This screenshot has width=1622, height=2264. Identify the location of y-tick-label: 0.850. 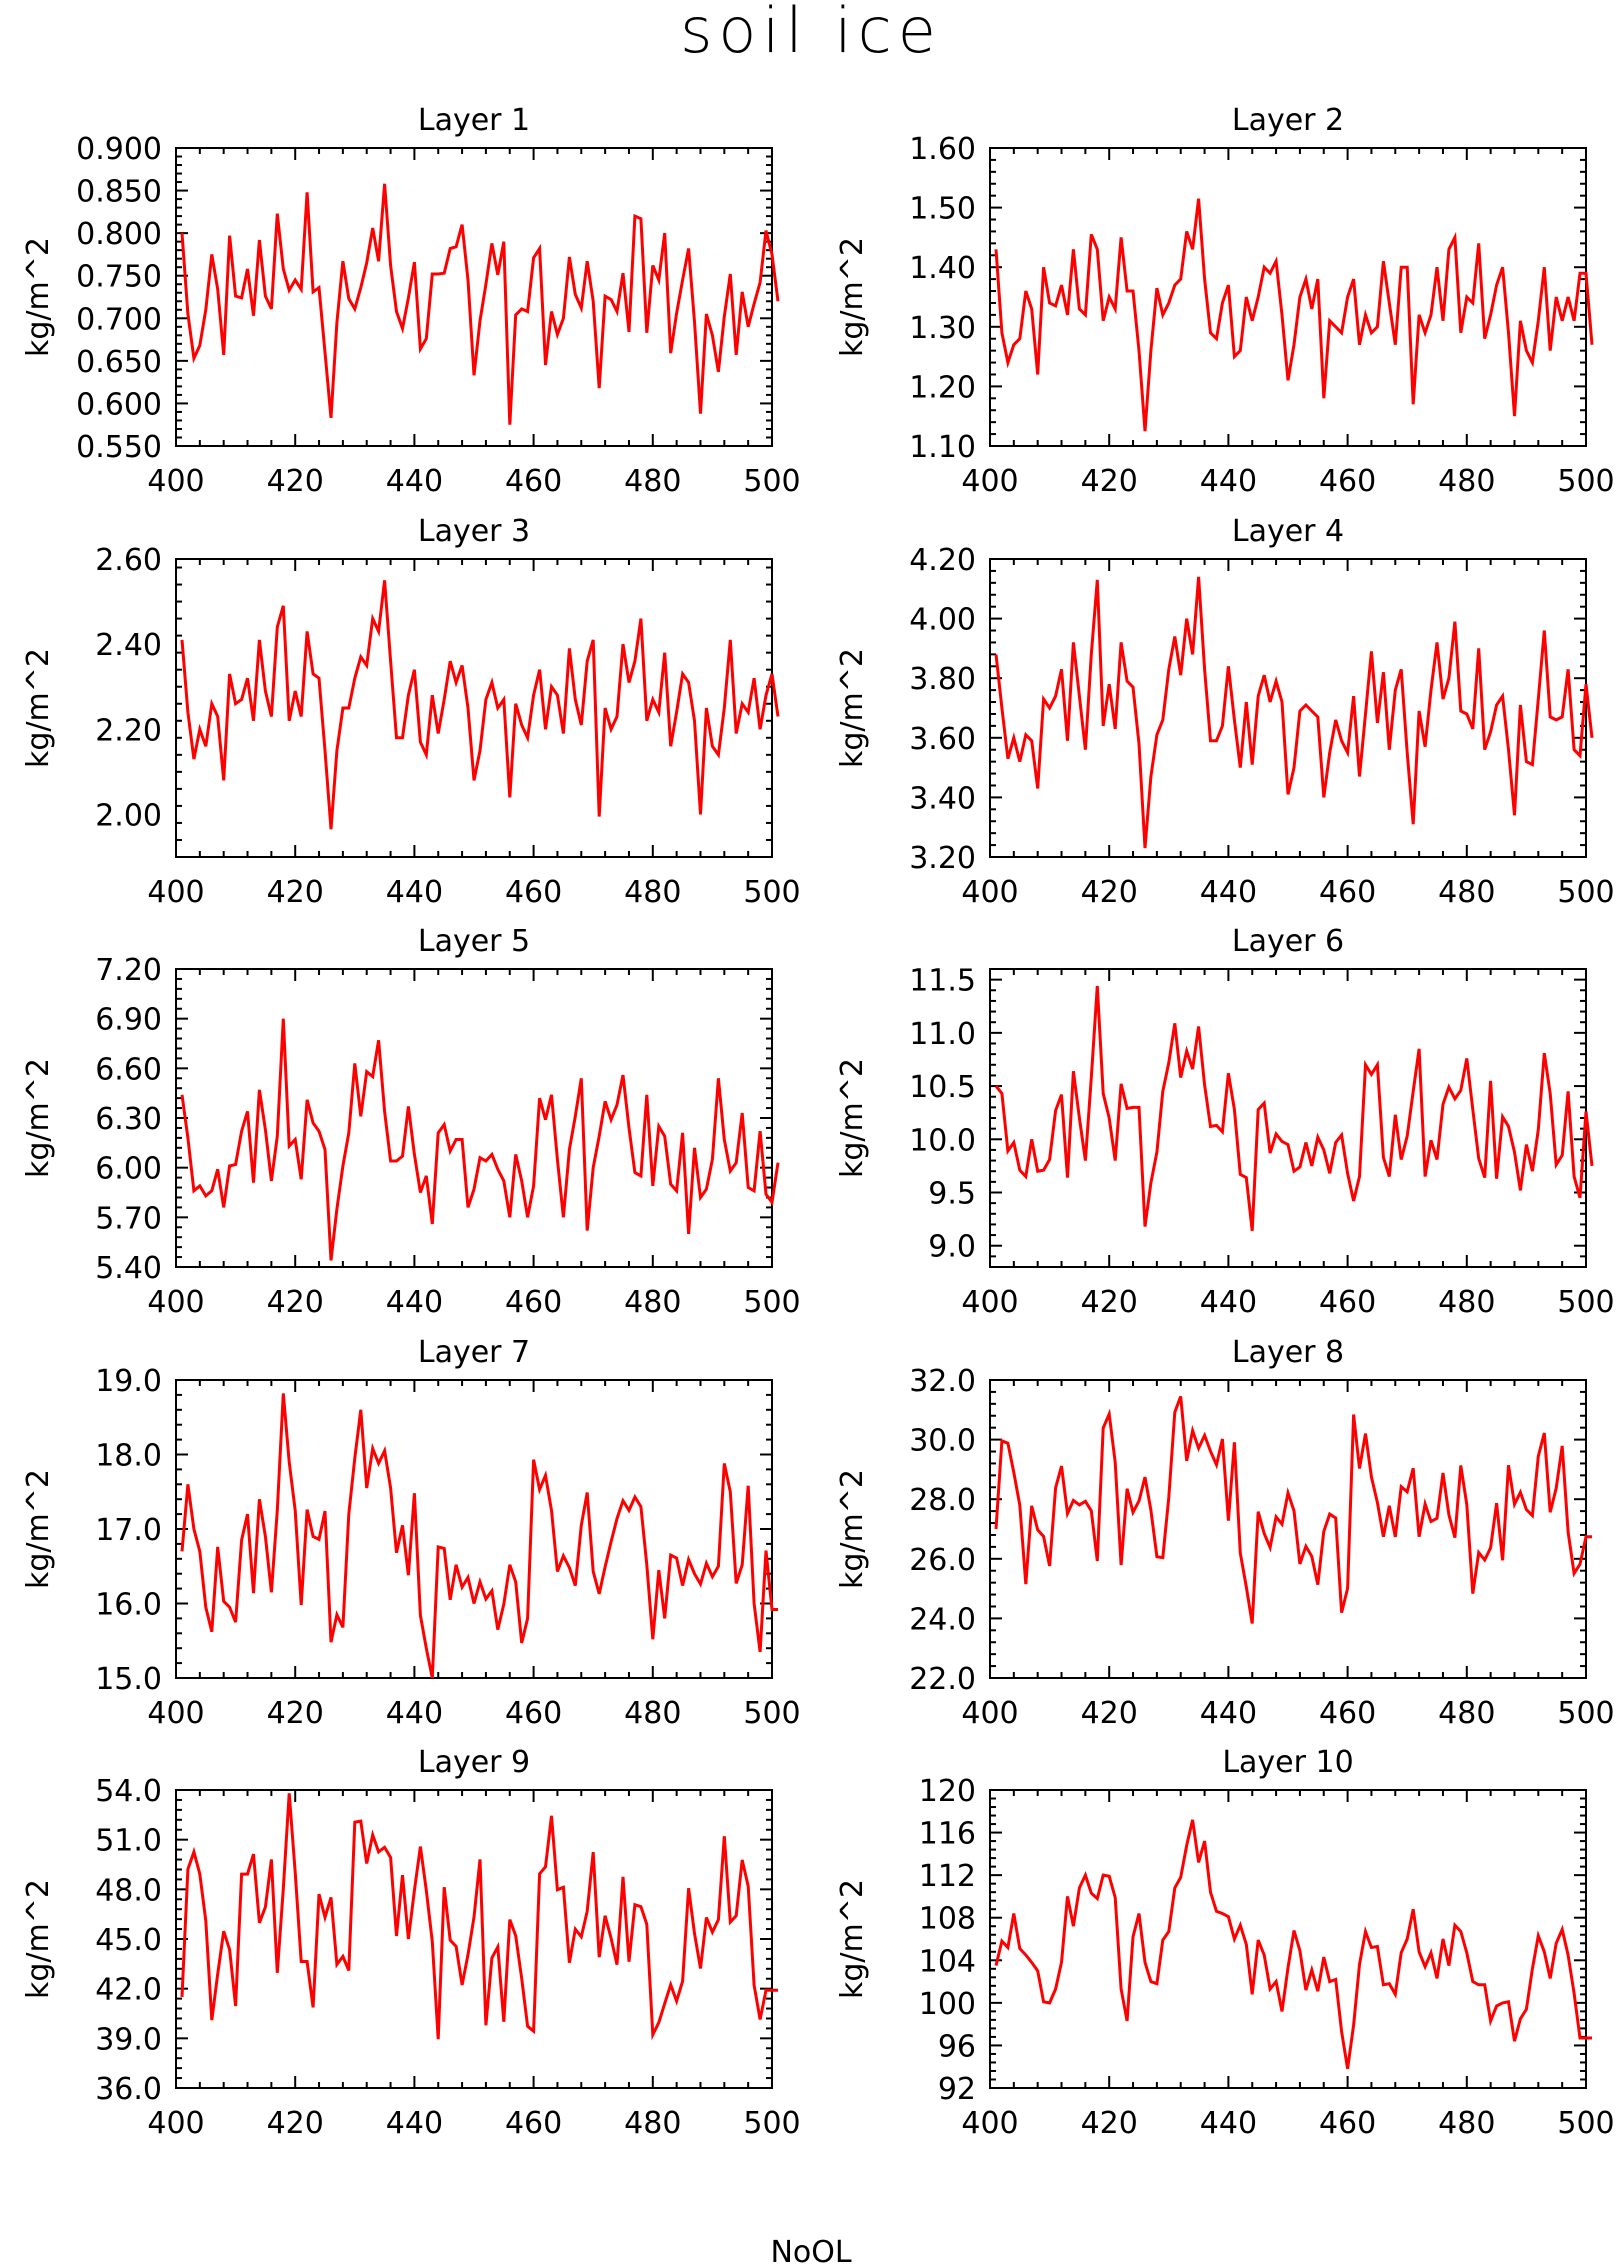
(119, 192).